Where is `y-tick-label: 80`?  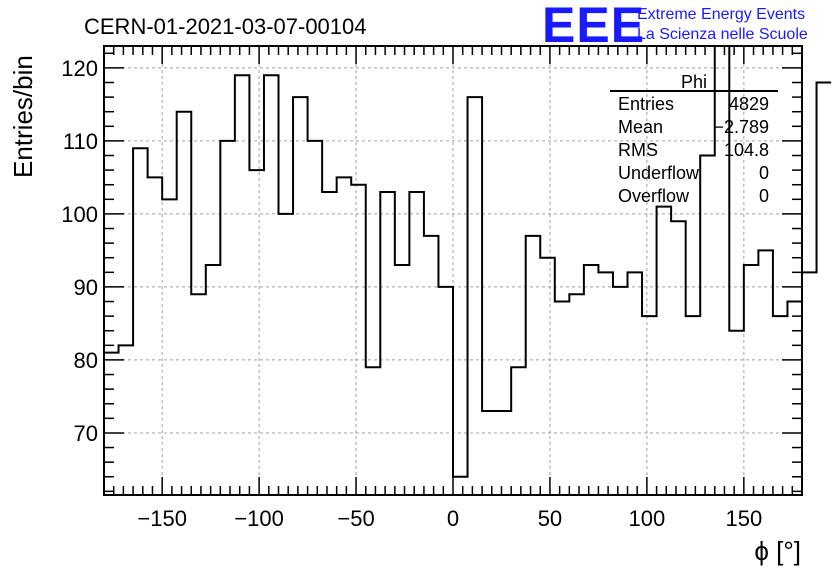
y-tick-label: 80 is located at coordinates (86, 360).